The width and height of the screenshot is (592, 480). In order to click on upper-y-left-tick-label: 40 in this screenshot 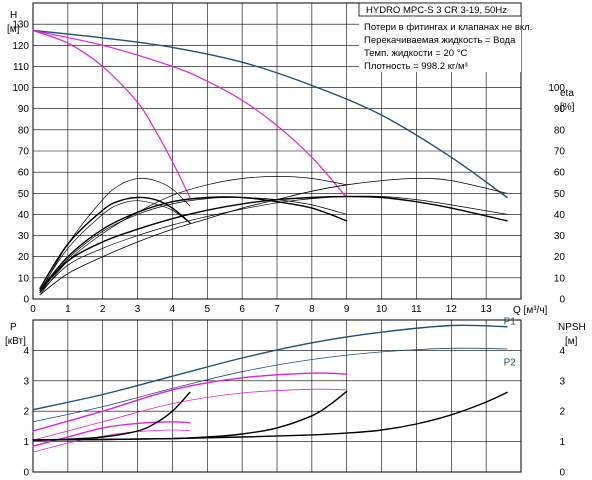, I will do `click(24, 215)`.